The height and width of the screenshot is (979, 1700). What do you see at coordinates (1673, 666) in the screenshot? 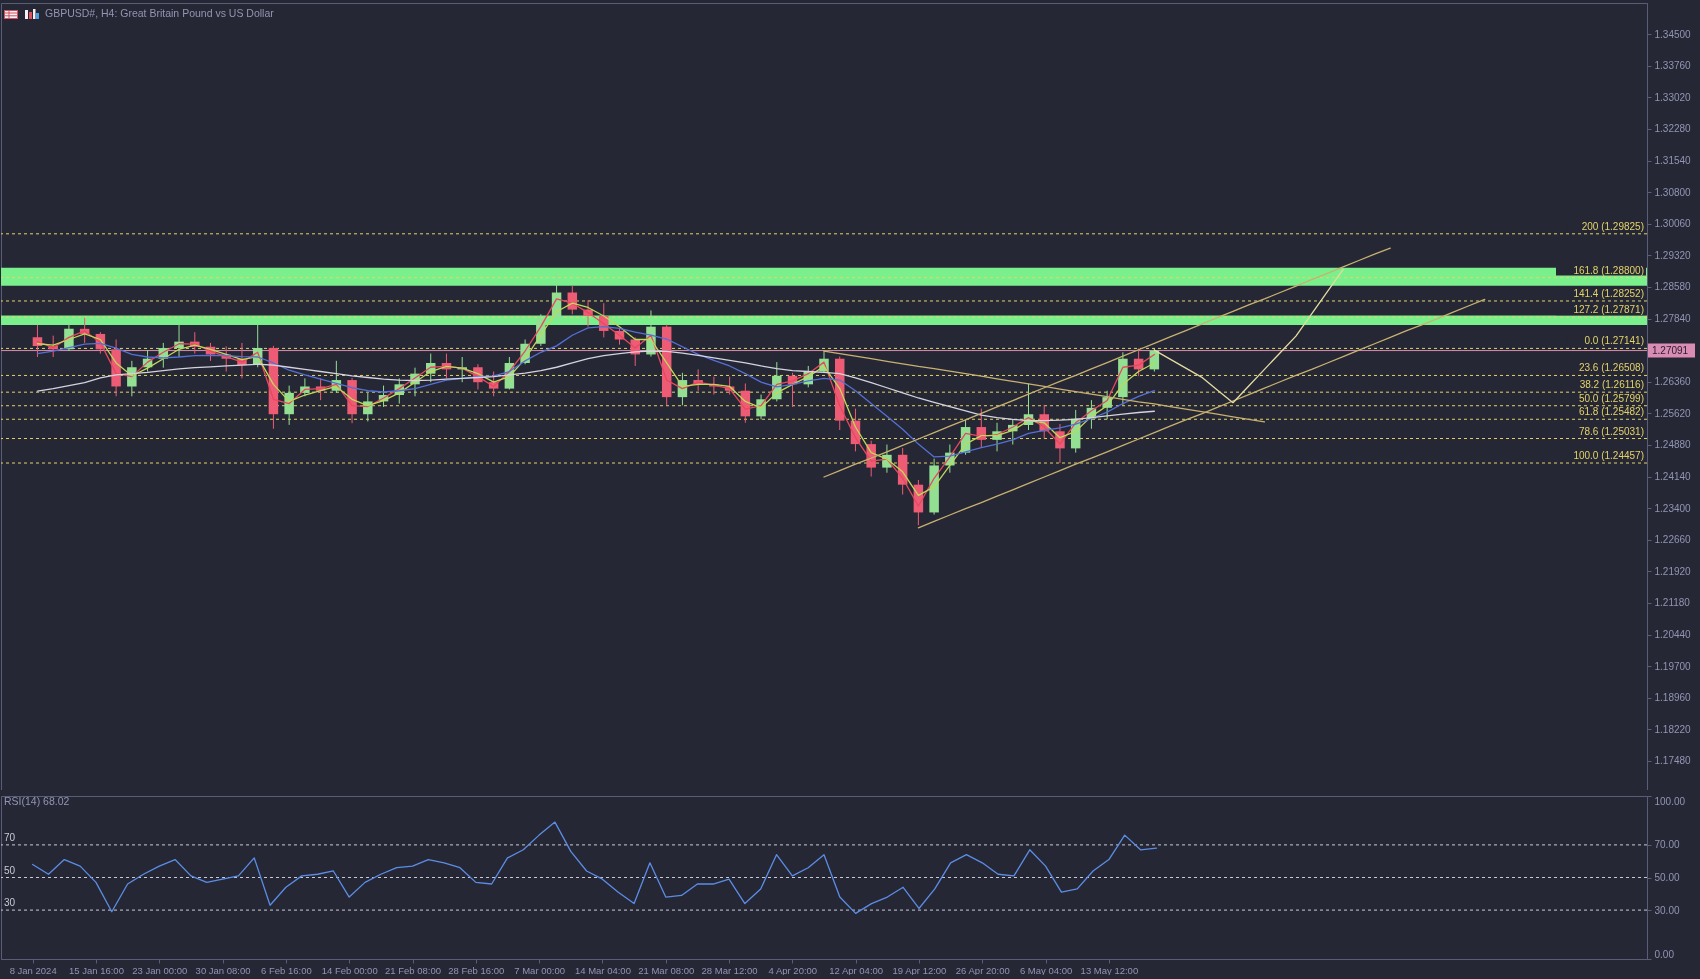
I see `y-tick-label: 1.19700` at bounding box center [1673, 666].